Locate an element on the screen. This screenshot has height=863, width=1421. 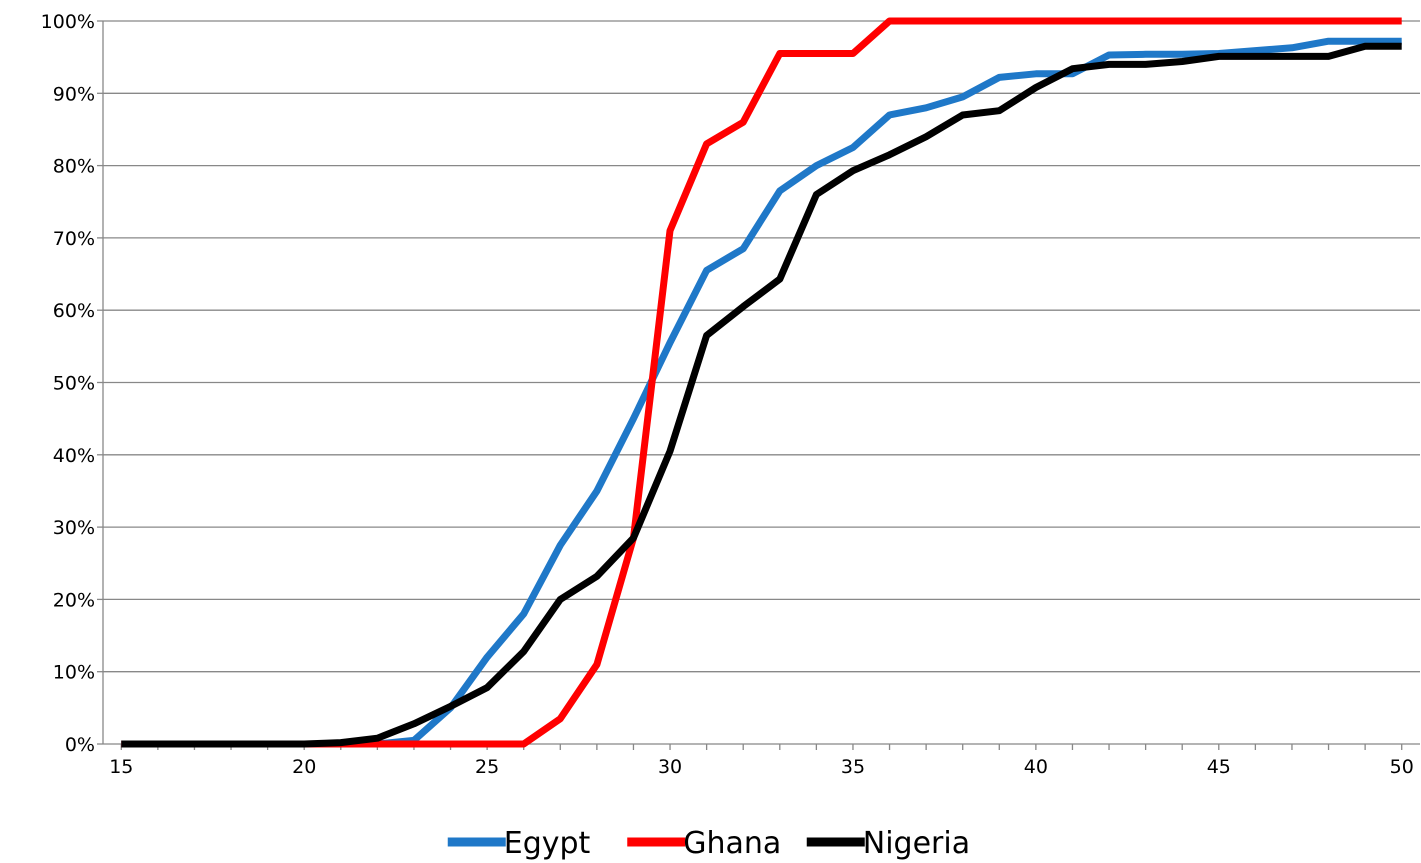
legend-item-ghana: Ghana is located at coordinates (704, 843).